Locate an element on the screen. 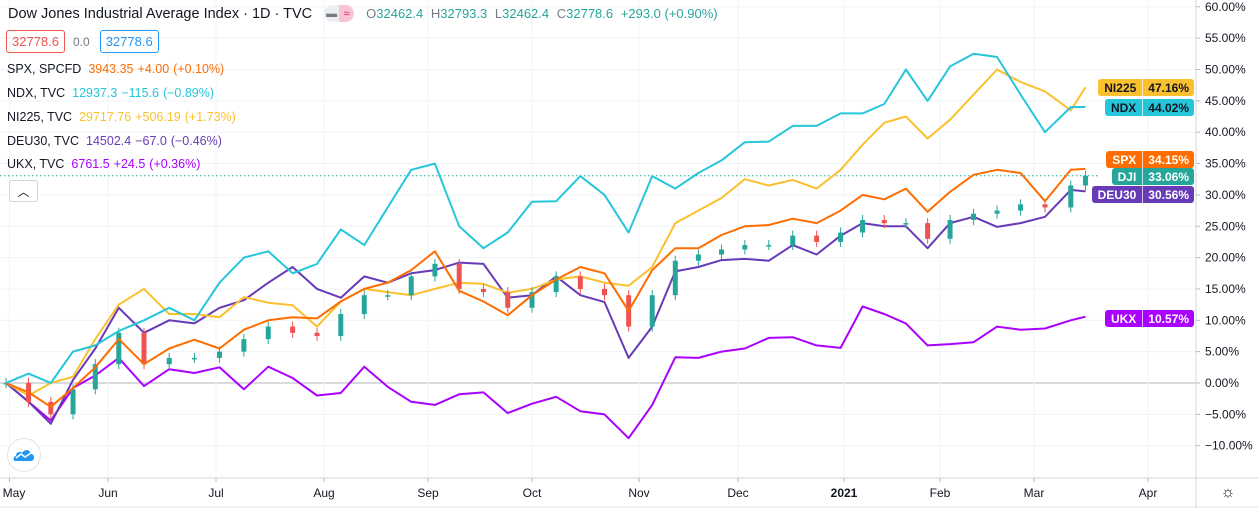 The height and width of the screenshot is (508, 1258). close-value: 32778.6 is located at coordinates (590, 13).